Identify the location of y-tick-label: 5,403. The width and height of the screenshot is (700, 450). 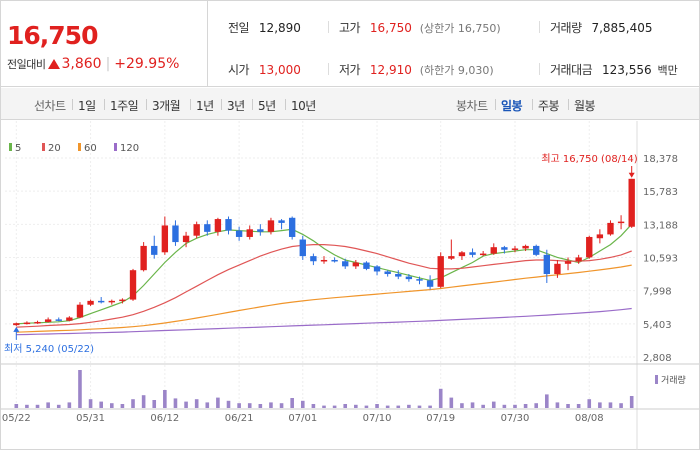
(657, 325).